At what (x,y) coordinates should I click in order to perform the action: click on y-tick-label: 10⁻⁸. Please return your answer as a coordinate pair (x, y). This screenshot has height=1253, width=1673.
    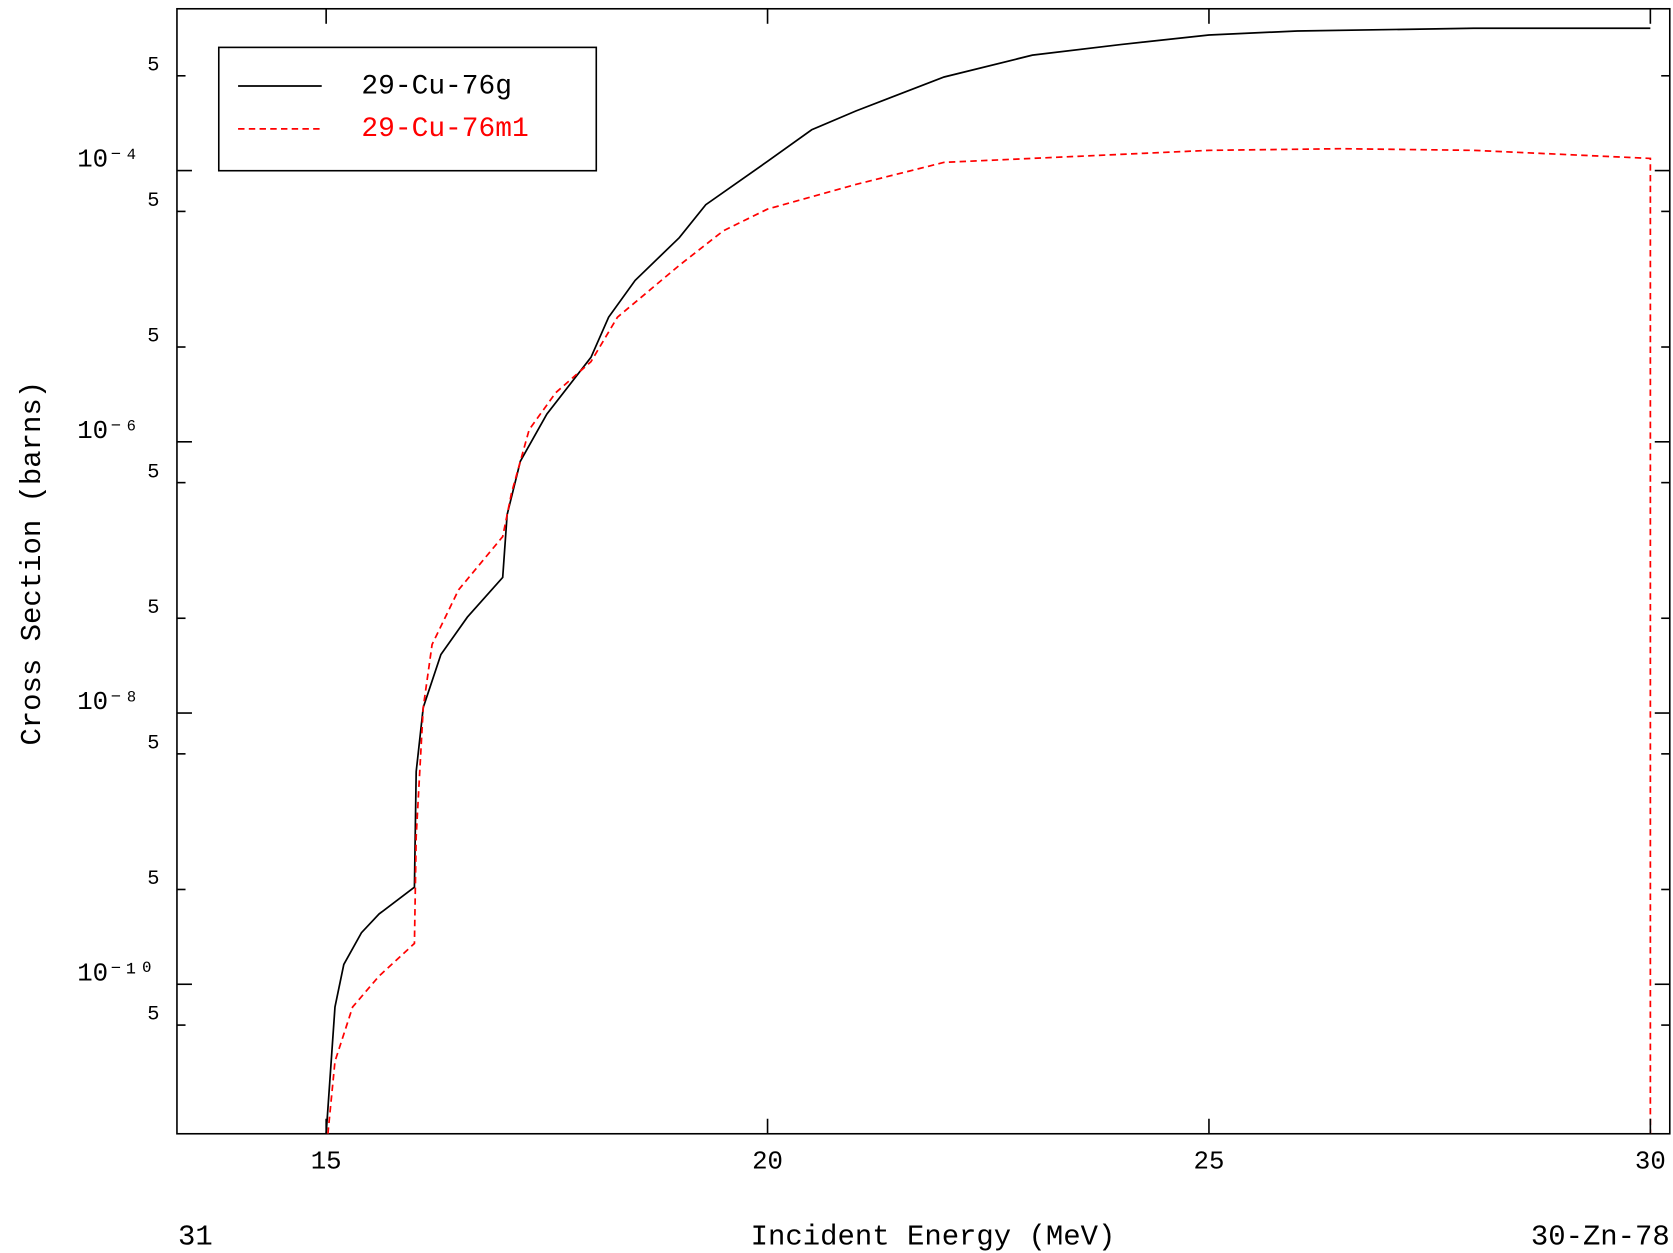
    Looking at the image, I should click on (108, 702).